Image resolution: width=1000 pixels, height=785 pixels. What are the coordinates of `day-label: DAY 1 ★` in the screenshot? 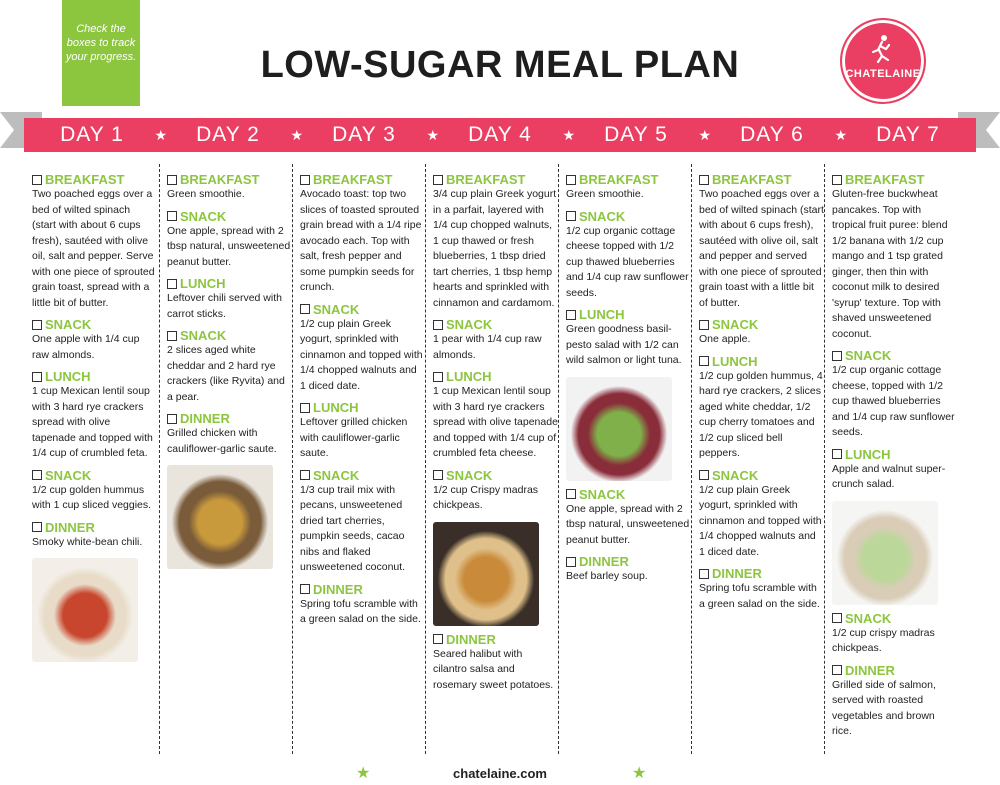 It's located at (95, 135).